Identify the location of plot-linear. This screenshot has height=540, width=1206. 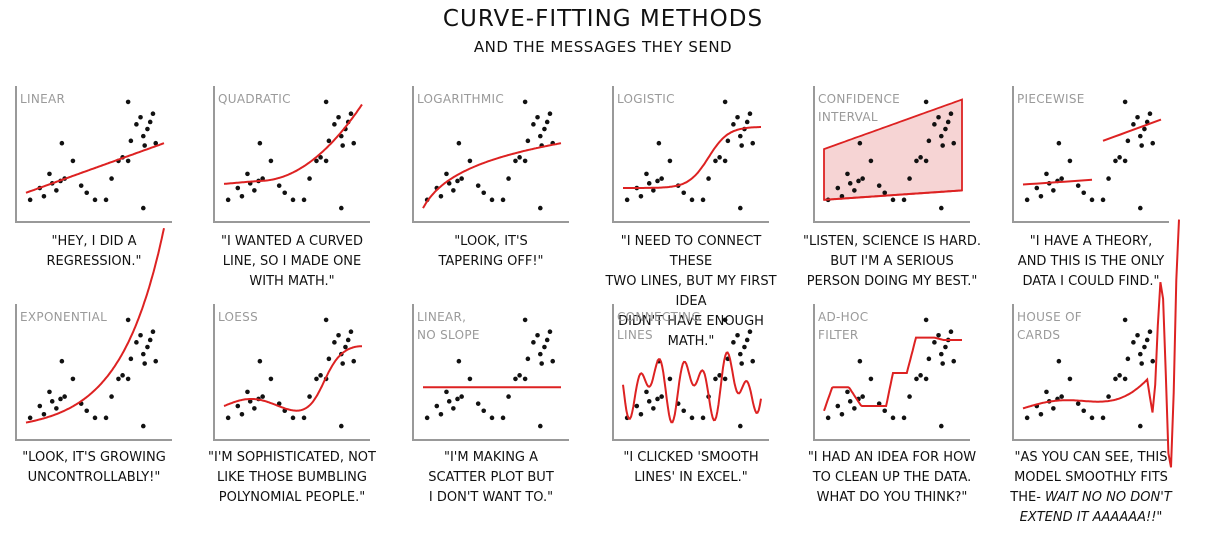
(93, 154).